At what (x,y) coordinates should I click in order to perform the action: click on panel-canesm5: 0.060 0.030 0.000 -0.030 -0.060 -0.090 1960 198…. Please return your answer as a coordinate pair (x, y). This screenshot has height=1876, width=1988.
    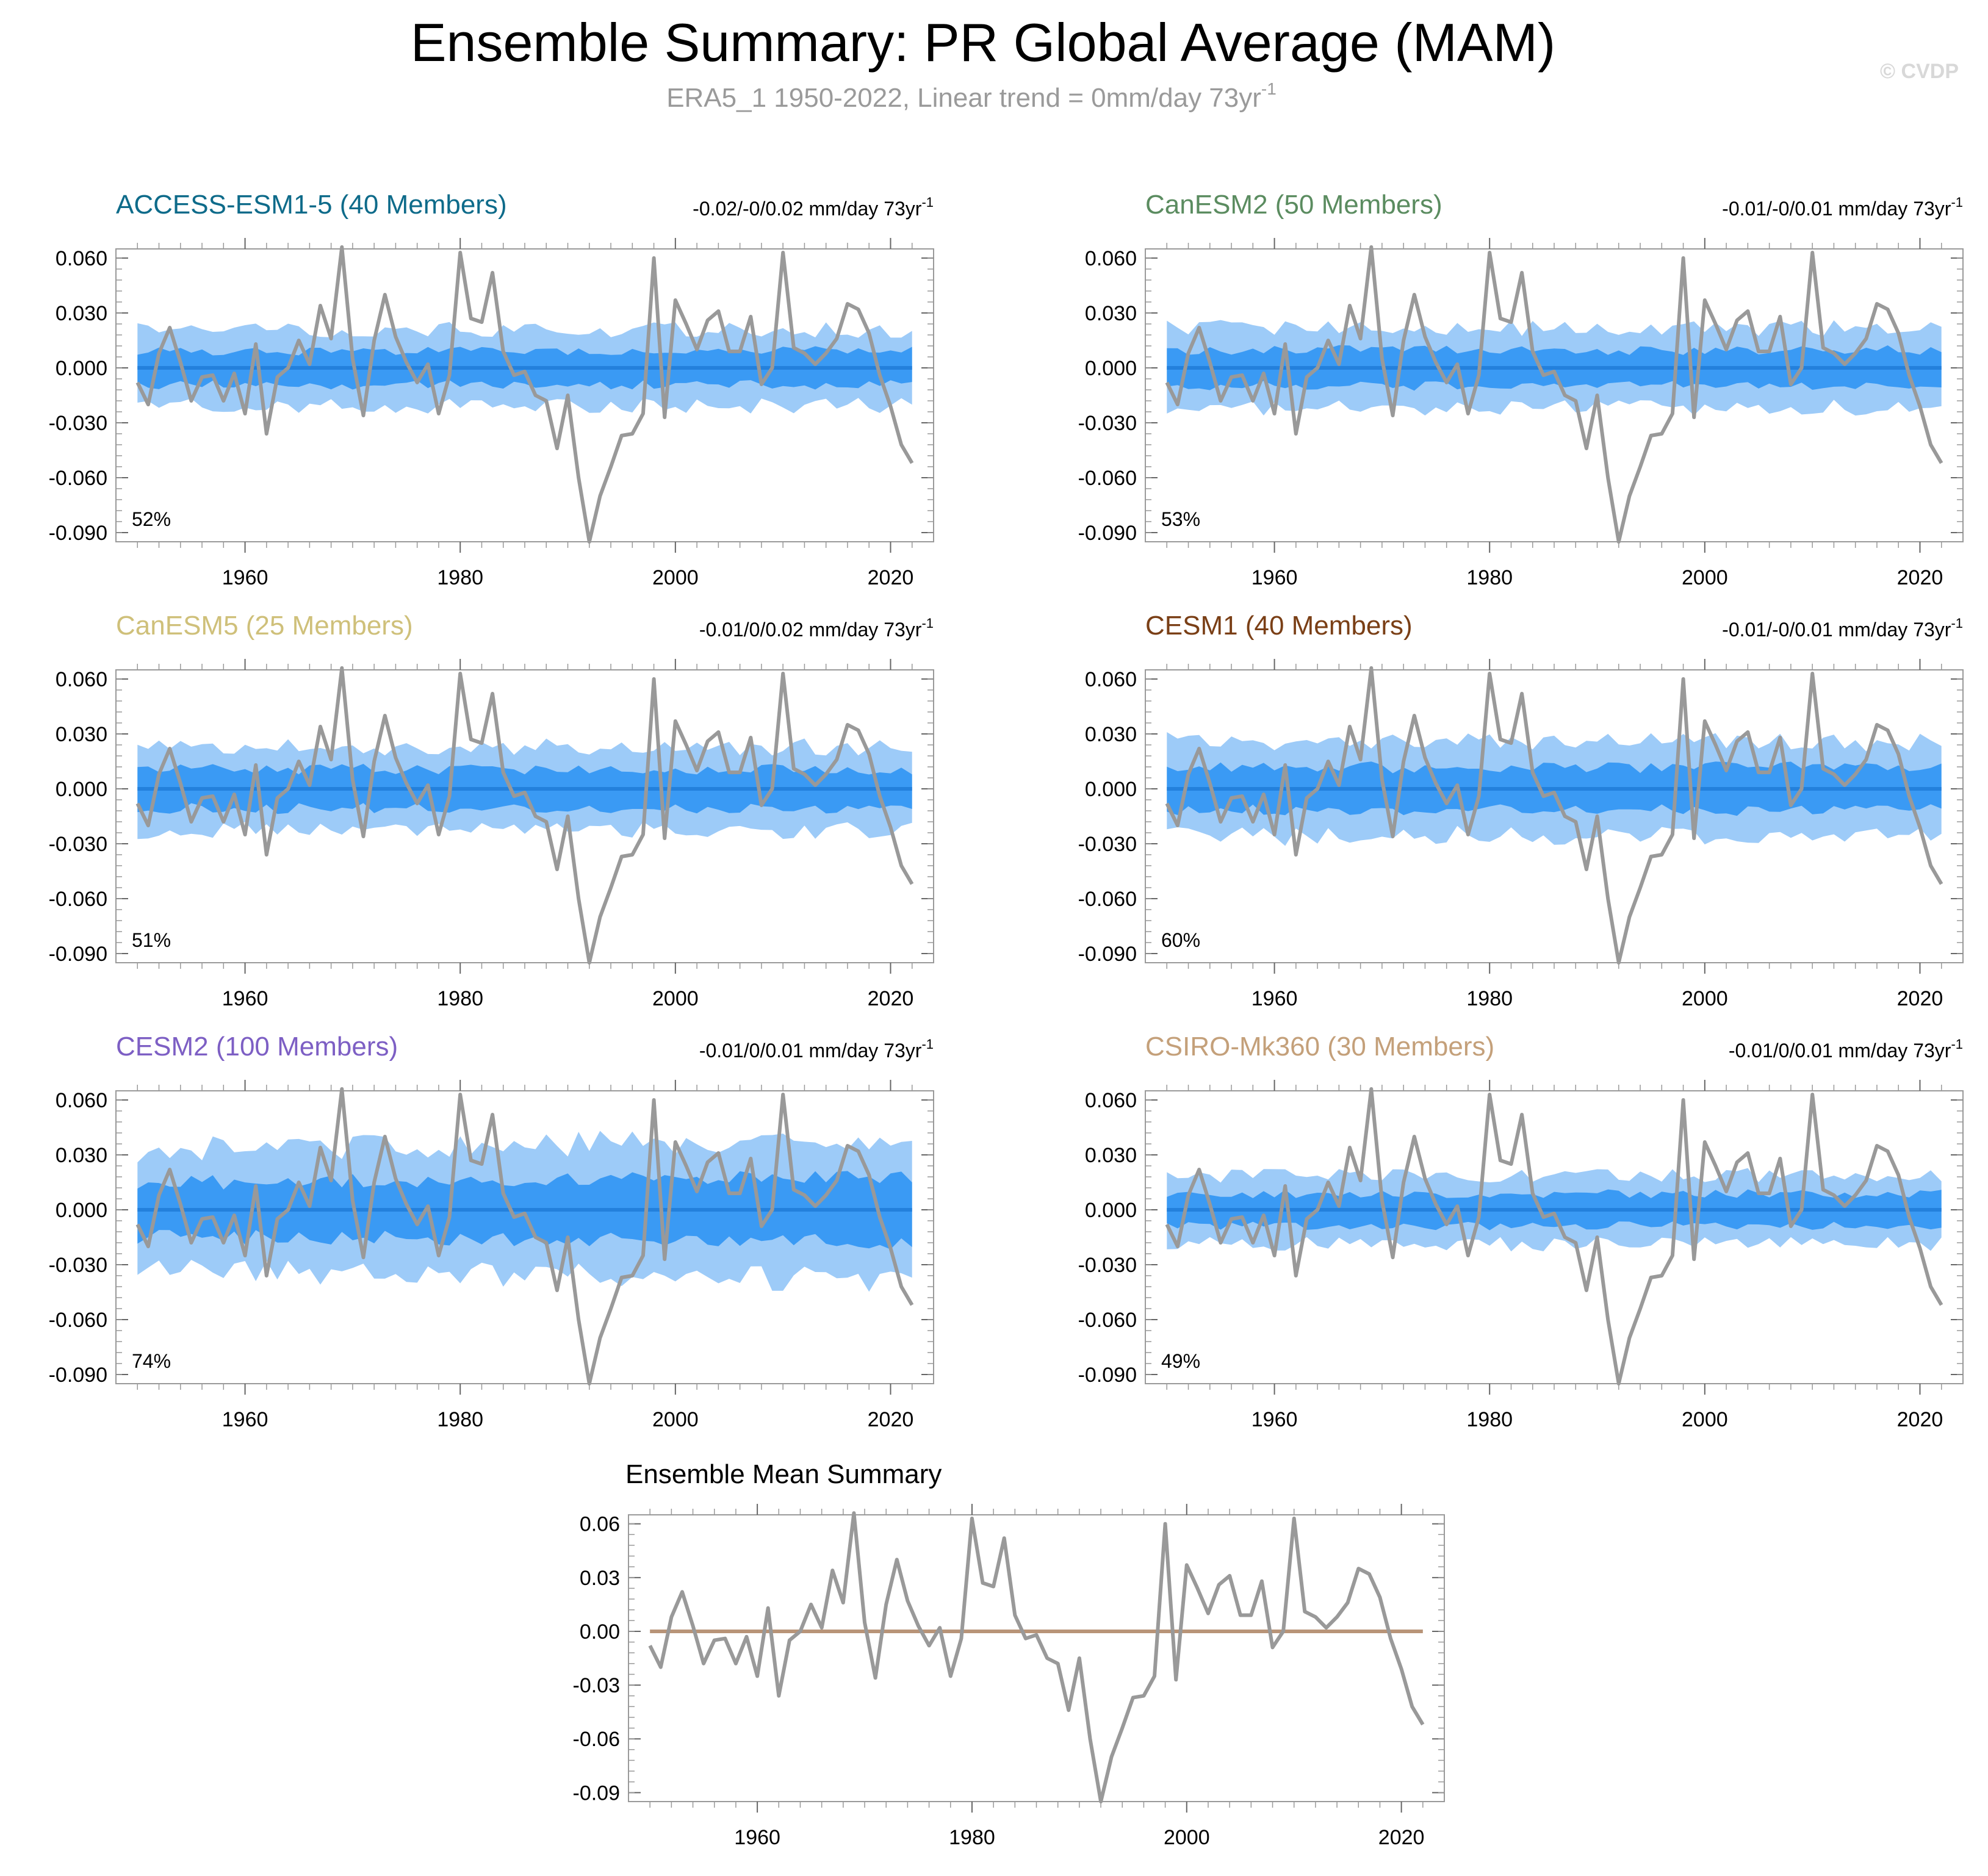
    Looking at the image, I should click on (491, 811).